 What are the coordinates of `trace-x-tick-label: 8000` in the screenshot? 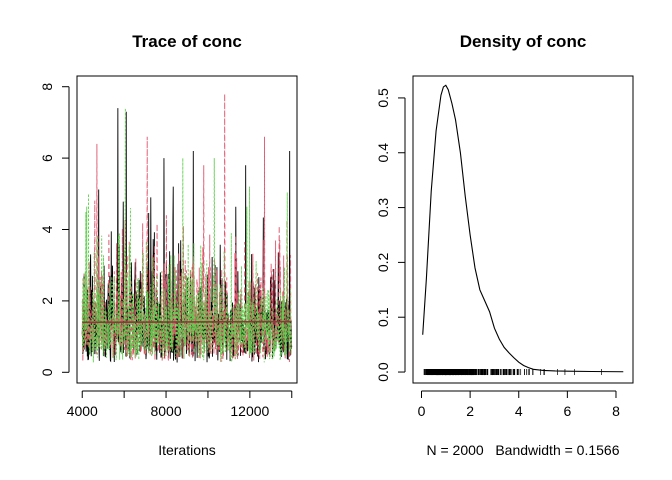 It's located at (165, 411).